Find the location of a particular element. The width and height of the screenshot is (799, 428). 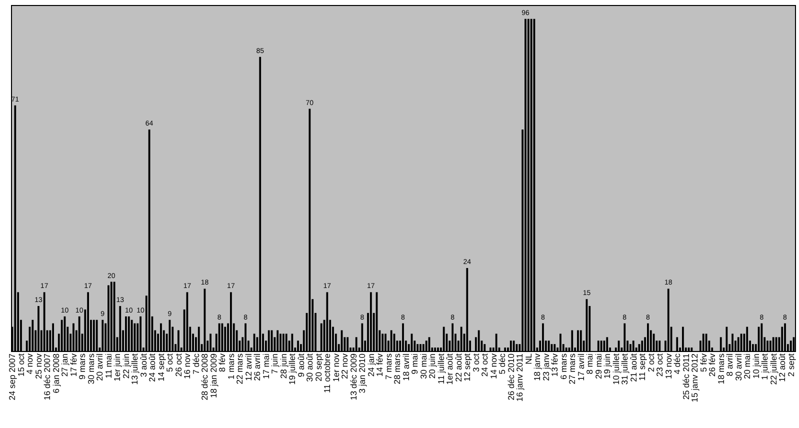

x-tick-label: 22 août is located at coordinates (458, 367).